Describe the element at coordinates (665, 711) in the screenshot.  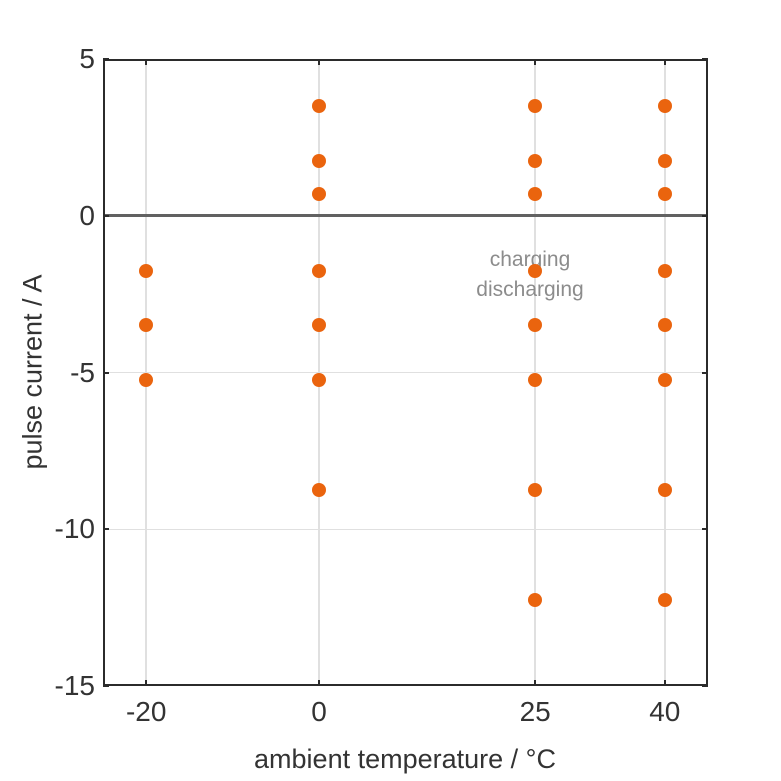
I see `x-tick-label: 40` at that location.